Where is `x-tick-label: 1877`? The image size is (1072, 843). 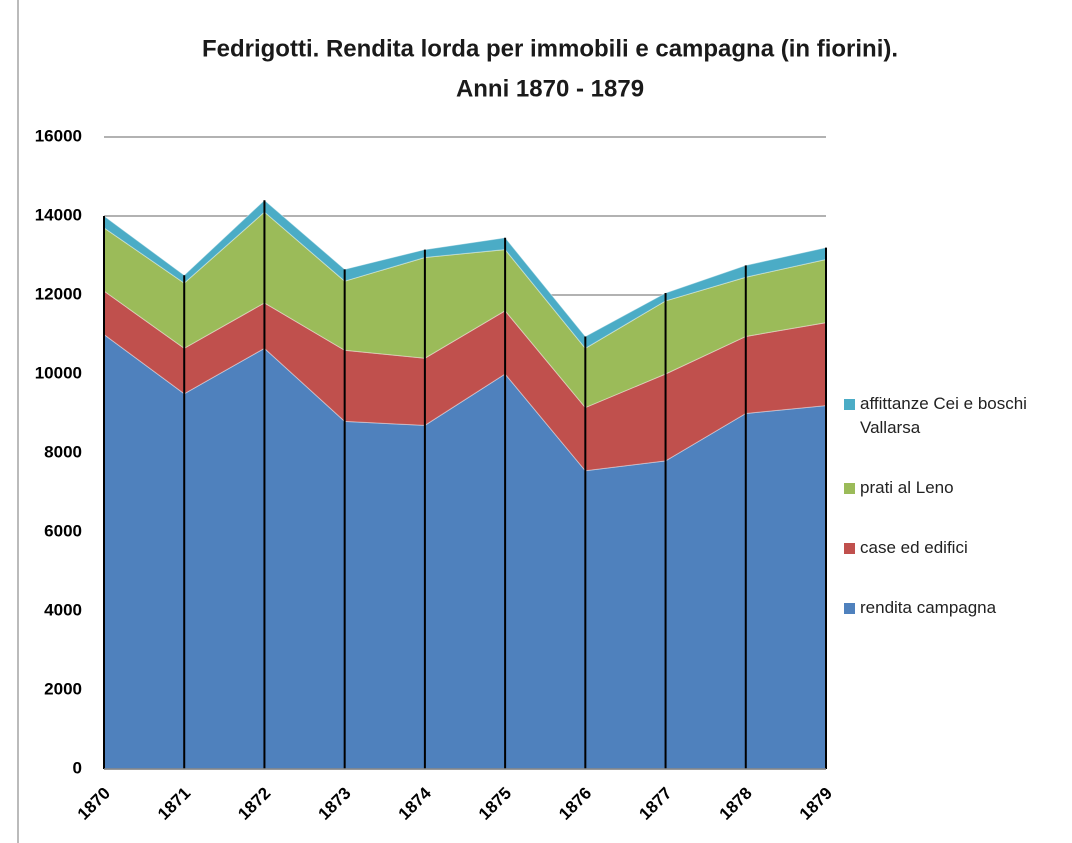
x-tick-label: 1877 is located at coordinates (655, 804).